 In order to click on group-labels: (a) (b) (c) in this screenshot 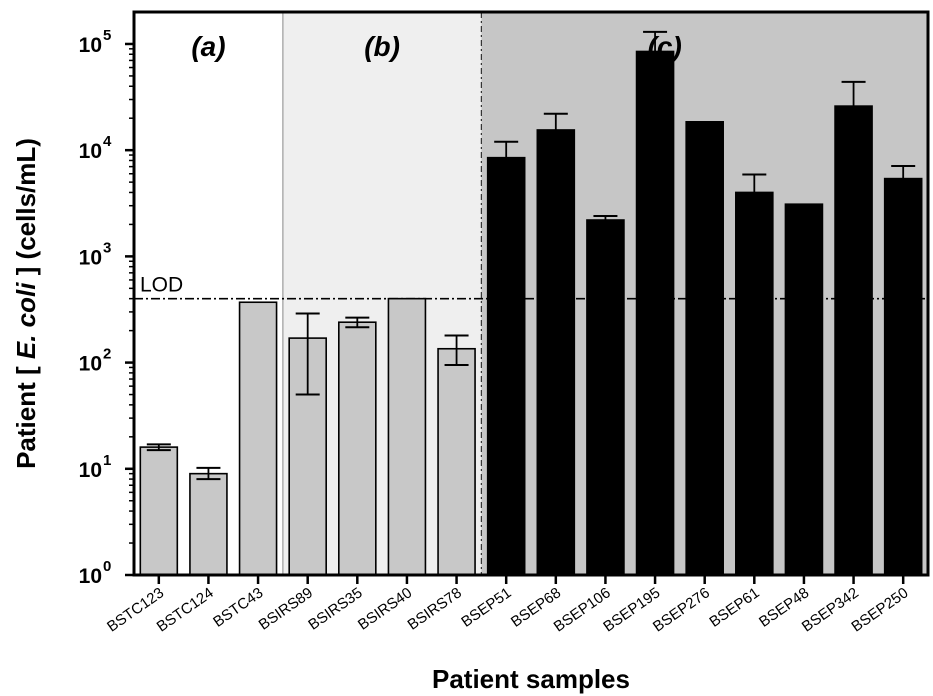, I will do `click(436, 46)`.